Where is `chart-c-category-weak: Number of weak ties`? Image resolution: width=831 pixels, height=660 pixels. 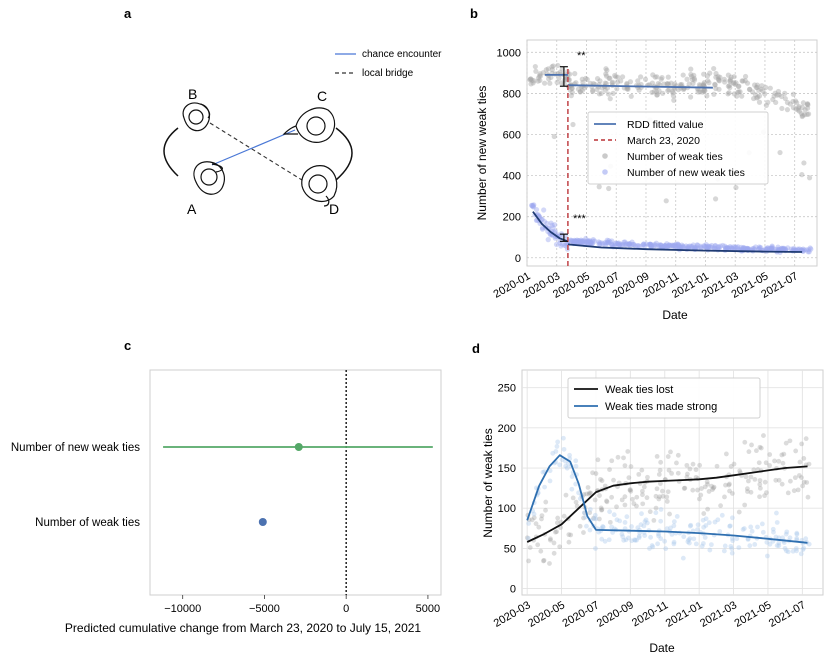 chart-c-category-weak: Number of weak ties is located at coordinates (87, 523).